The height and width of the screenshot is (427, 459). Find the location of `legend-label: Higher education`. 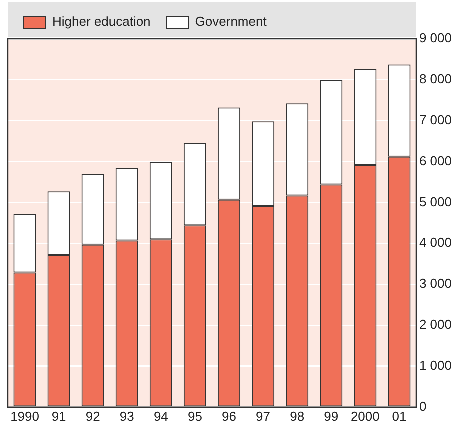

legend-label: Higher education is located at coordinates (101, 22).